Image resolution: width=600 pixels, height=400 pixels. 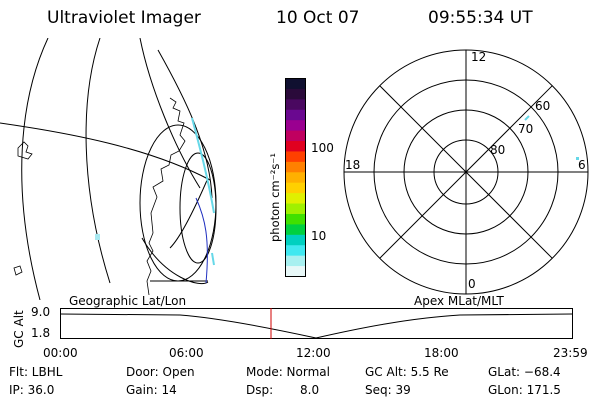 What do you see at coordinates (388, 390) in the screenshot?
I see `seq-status: Seq: 39` at bounding box center [388, 390].